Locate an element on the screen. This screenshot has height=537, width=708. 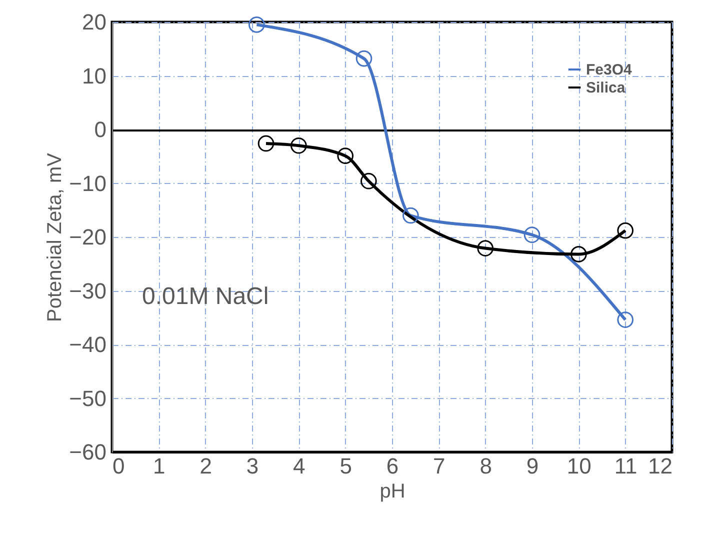
x-tick-label: 6 is located at coordinates (392, 466).